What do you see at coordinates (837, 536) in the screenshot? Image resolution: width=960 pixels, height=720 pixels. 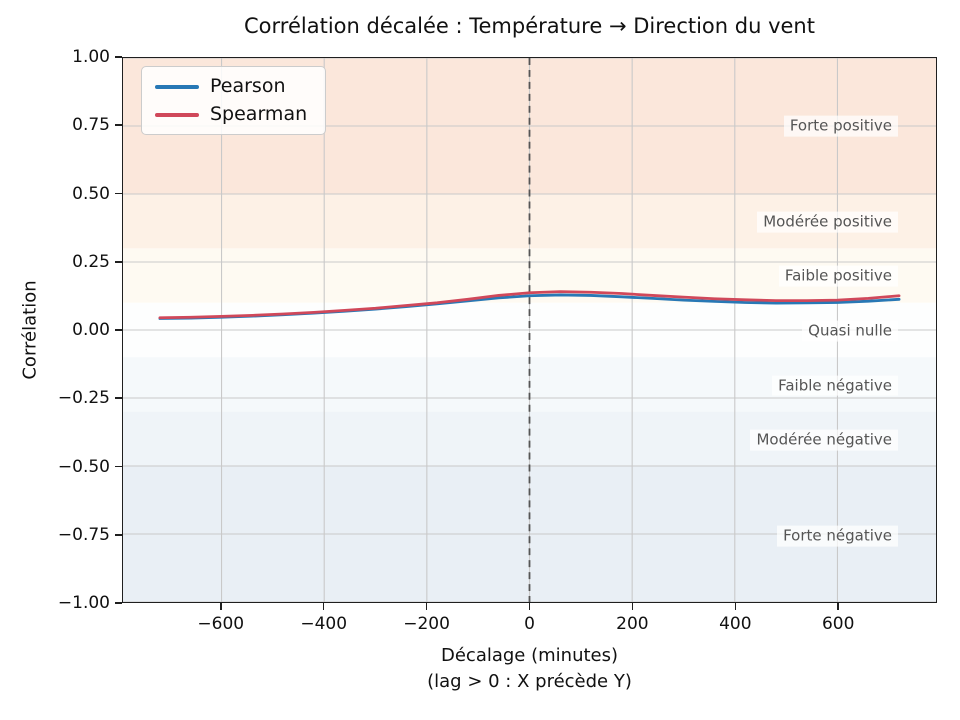 I see `zone-label-forte-negative: Forte négative` at bounding box center [837, 536].